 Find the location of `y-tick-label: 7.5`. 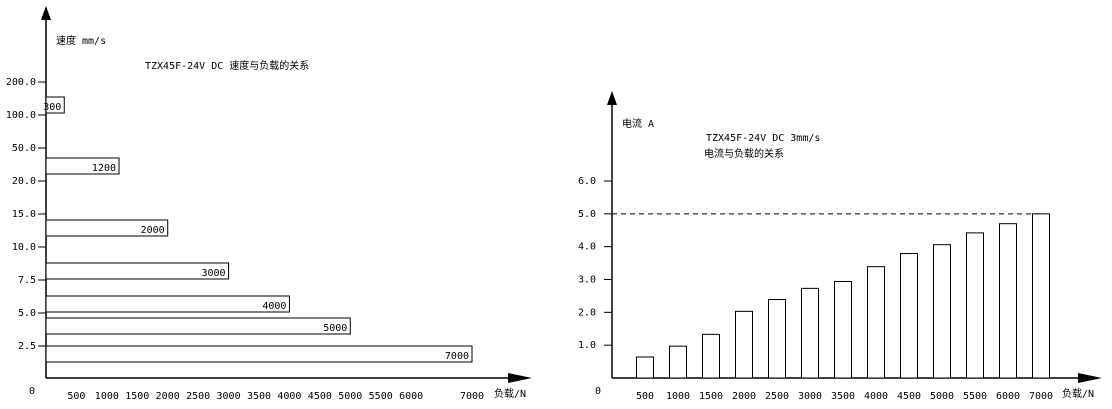

y-tick-label: 7.5 is located at coordinates (27, 280).